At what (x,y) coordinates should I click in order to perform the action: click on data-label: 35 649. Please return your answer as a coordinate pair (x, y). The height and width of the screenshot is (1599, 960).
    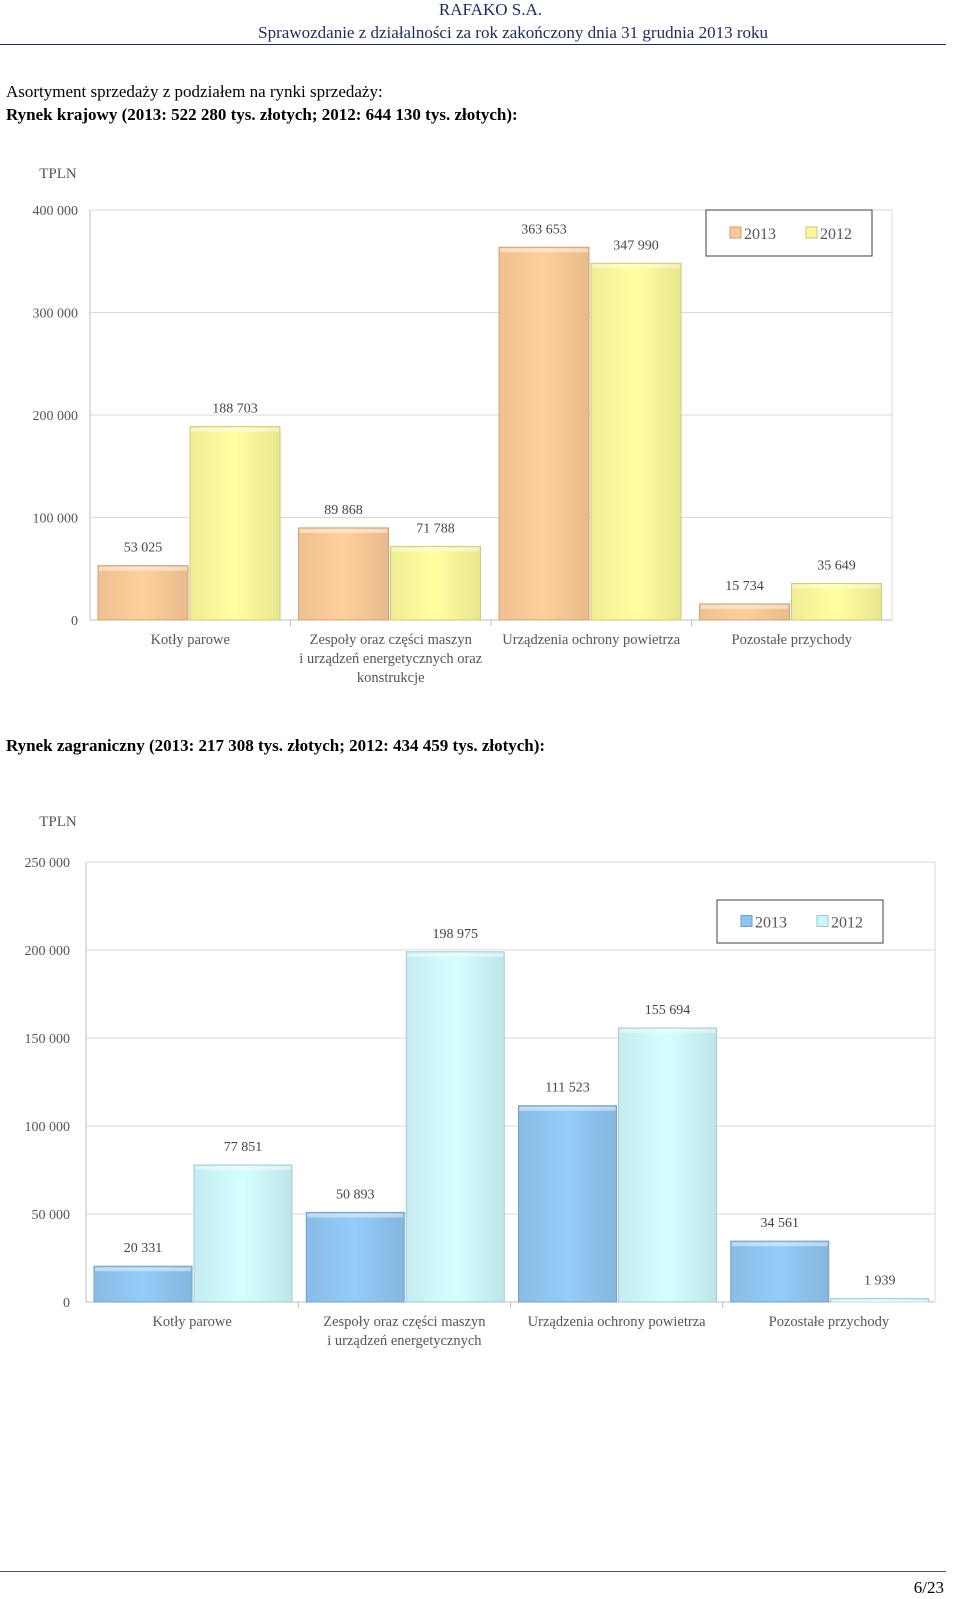
    Looking at the image, I should click on (836, 565).